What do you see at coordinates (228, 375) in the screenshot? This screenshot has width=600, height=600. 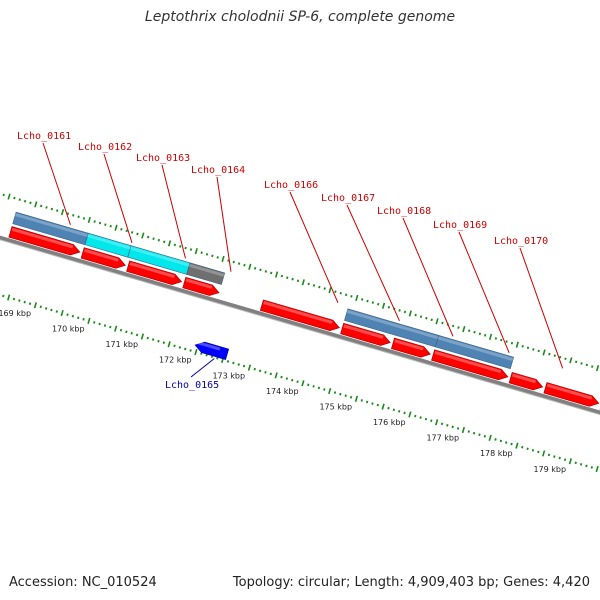 I see `kbp-label-173: 173 kbp` at bounding box center [228, 375].